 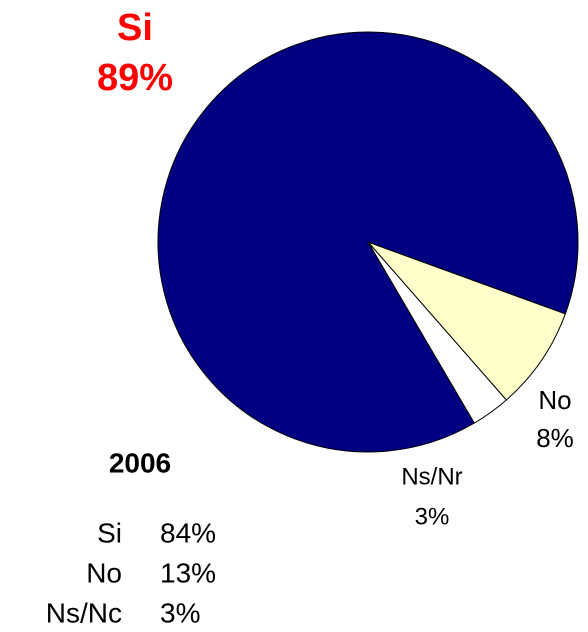 I want to click on slice-value-label: 3%, so click(x=432, y=516).